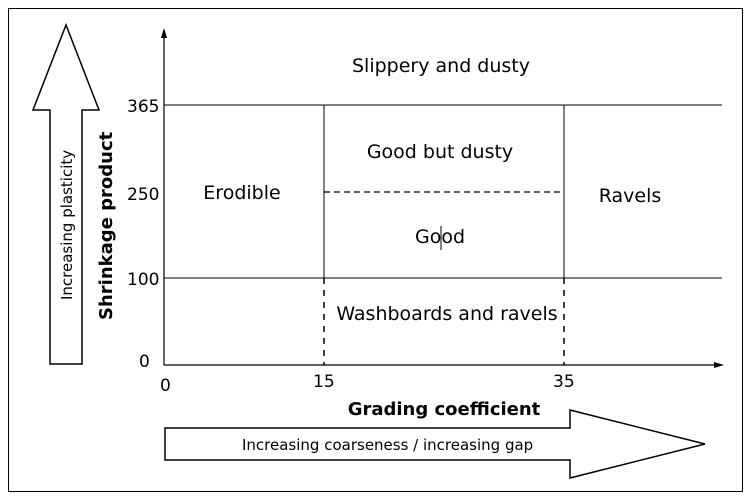 The image size is (753, 500). Describe the element at coordinates (444, 409) in the screenshot. I see `x-axis-title: Grading coefficient` at that location.